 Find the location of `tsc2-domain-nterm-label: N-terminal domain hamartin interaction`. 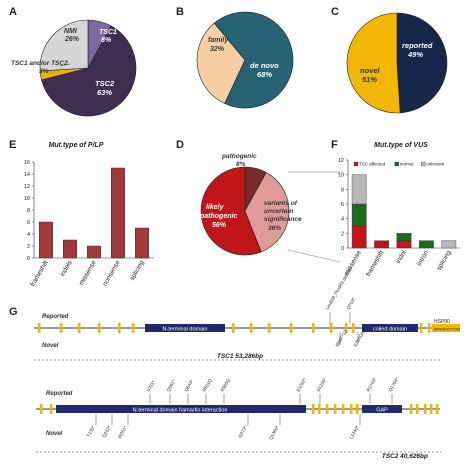

tsc2-domain-nterm-label: N-terminal domain hamartin interaction is located at coordinates (180, 411).